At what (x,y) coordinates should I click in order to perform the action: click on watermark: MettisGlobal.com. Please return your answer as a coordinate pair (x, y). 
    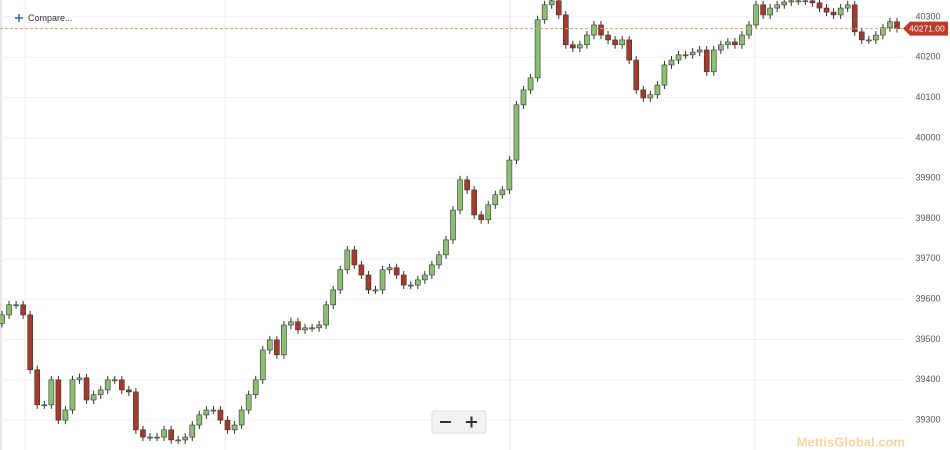
    Looking at the image, I should click on (851, 441).